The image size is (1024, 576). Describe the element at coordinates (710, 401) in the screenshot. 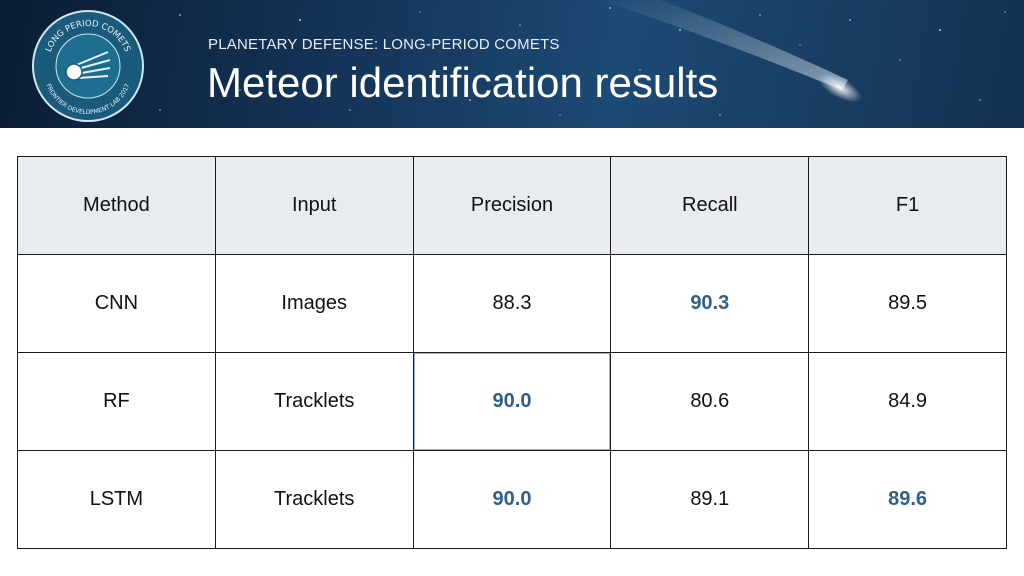

I see `cell-recall: 80.6` at that location.